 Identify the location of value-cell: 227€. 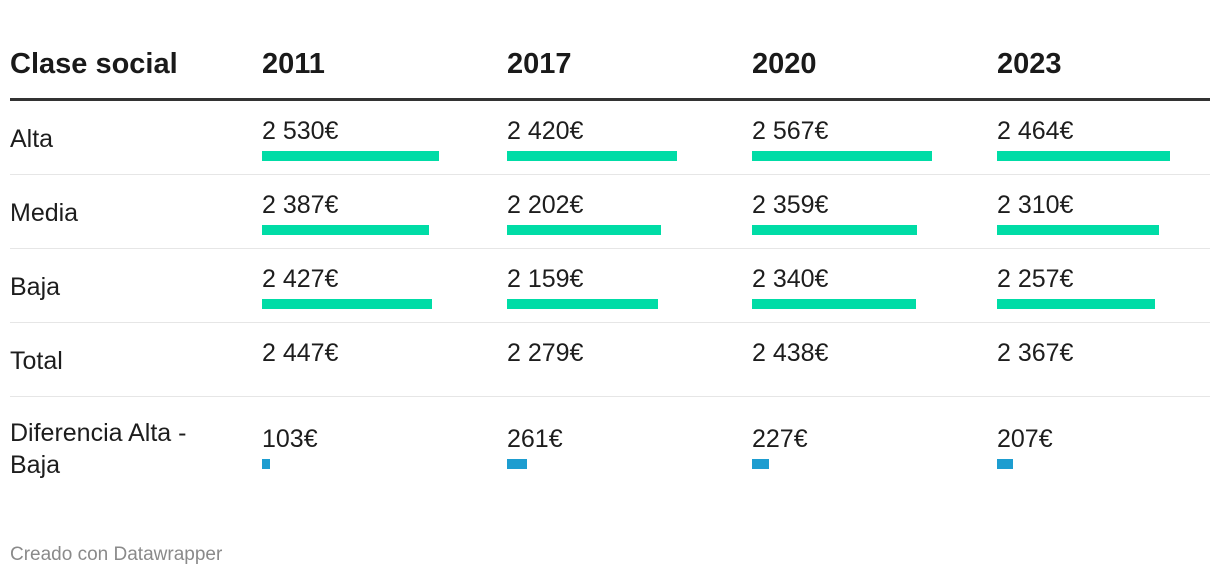
(852, 446).